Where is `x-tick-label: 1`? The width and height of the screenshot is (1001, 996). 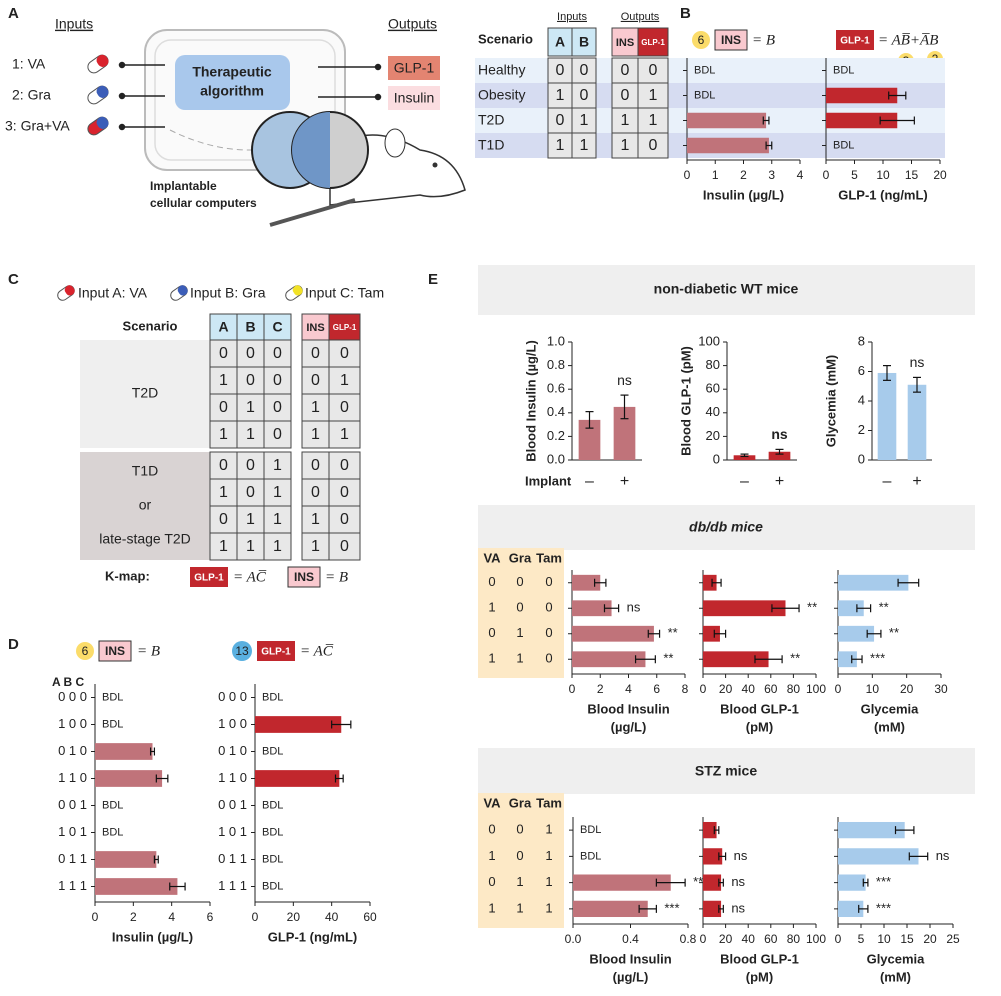 x-tick-label: 1 is located at coordinates (715, 175).